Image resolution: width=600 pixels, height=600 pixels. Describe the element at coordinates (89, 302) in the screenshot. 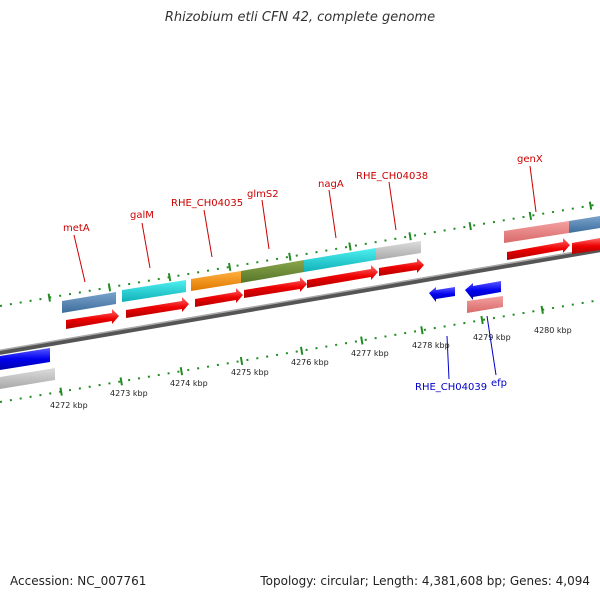

I see `category-box-metA` at that location.